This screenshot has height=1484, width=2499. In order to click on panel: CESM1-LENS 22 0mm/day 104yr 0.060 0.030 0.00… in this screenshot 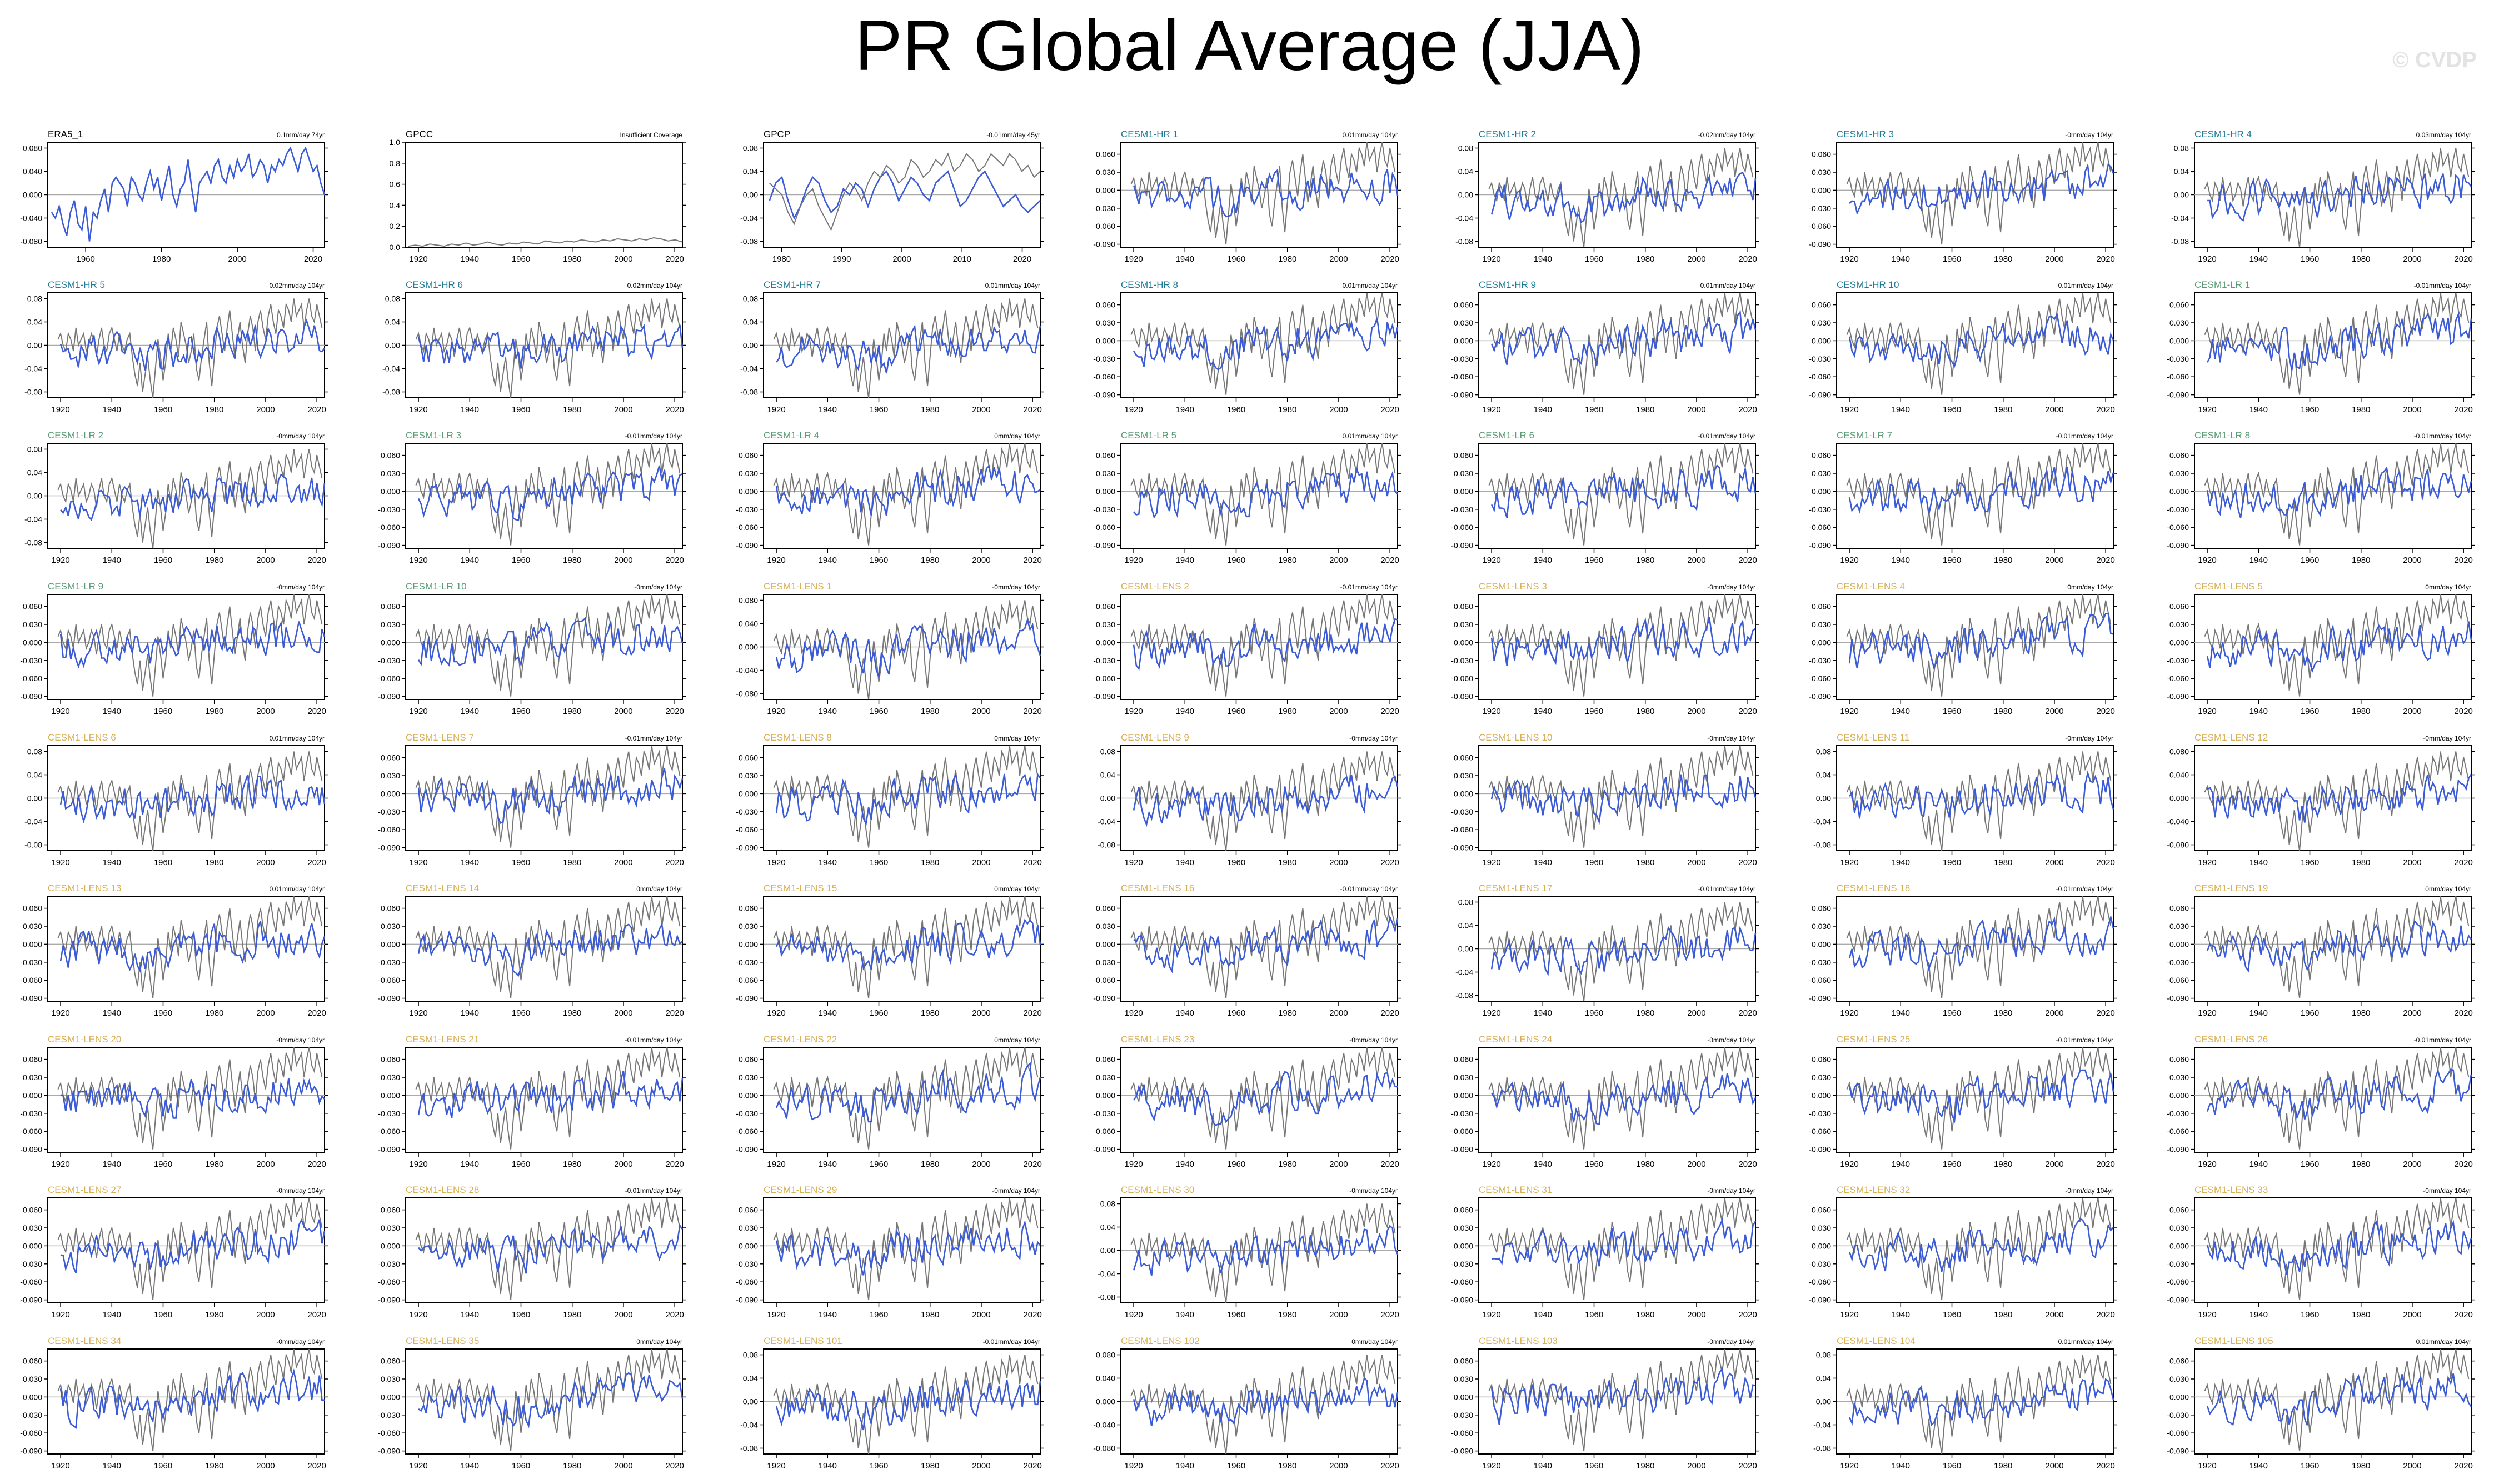, I will do `click(890, 1101)`.